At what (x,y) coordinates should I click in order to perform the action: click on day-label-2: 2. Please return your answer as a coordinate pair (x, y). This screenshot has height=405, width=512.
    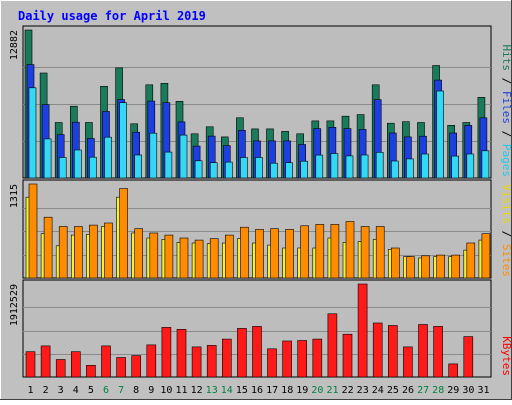
    Looking at the image, I should click on (46, 390).